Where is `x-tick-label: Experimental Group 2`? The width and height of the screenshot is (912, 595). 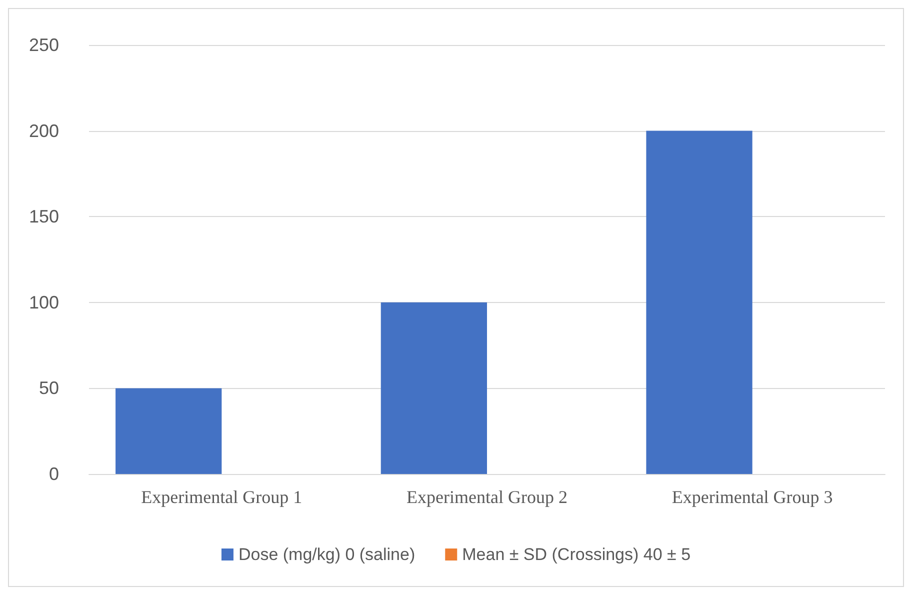 x-tick-label: Experimental Group 2 is located at coordinates (487, 497).